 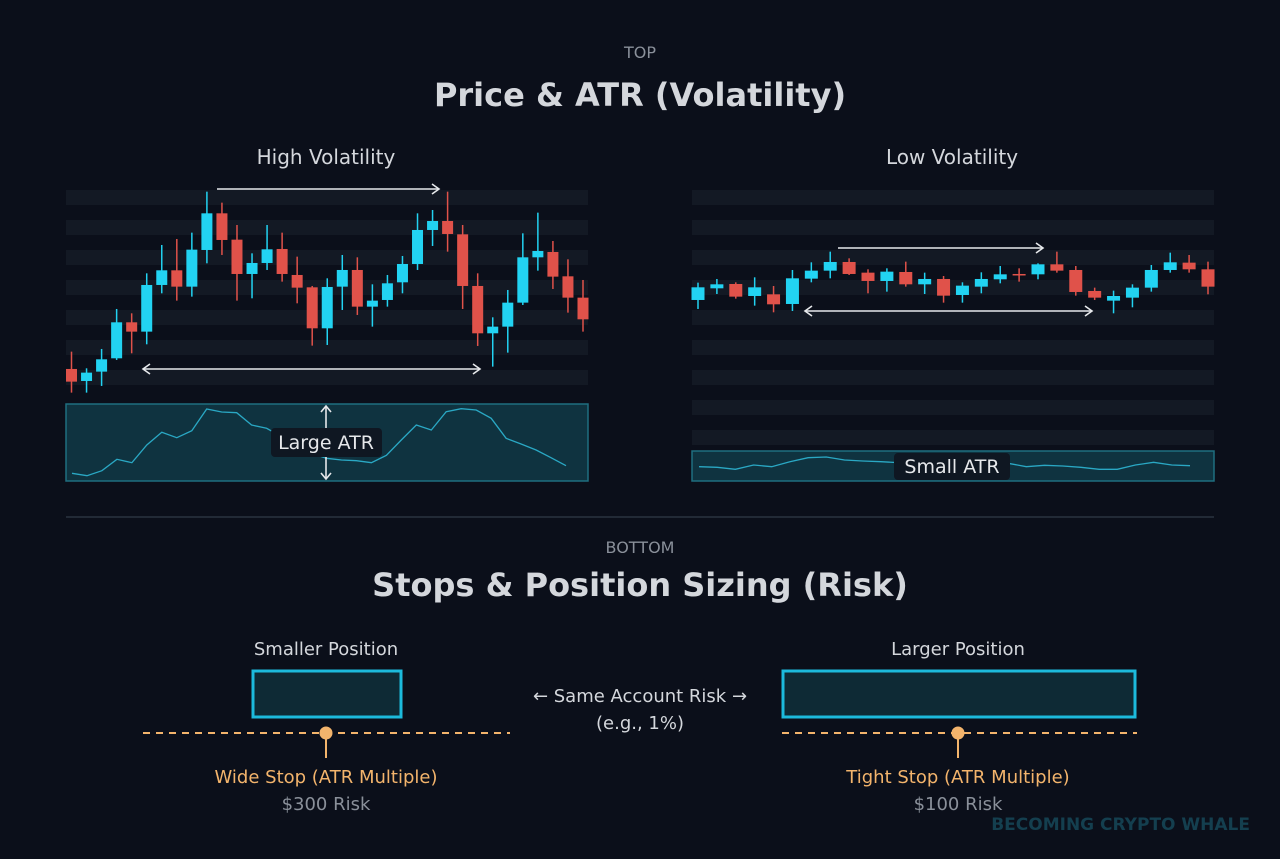 I want to click on large-atr-label: Large ATR, so click(x=326, y=443).